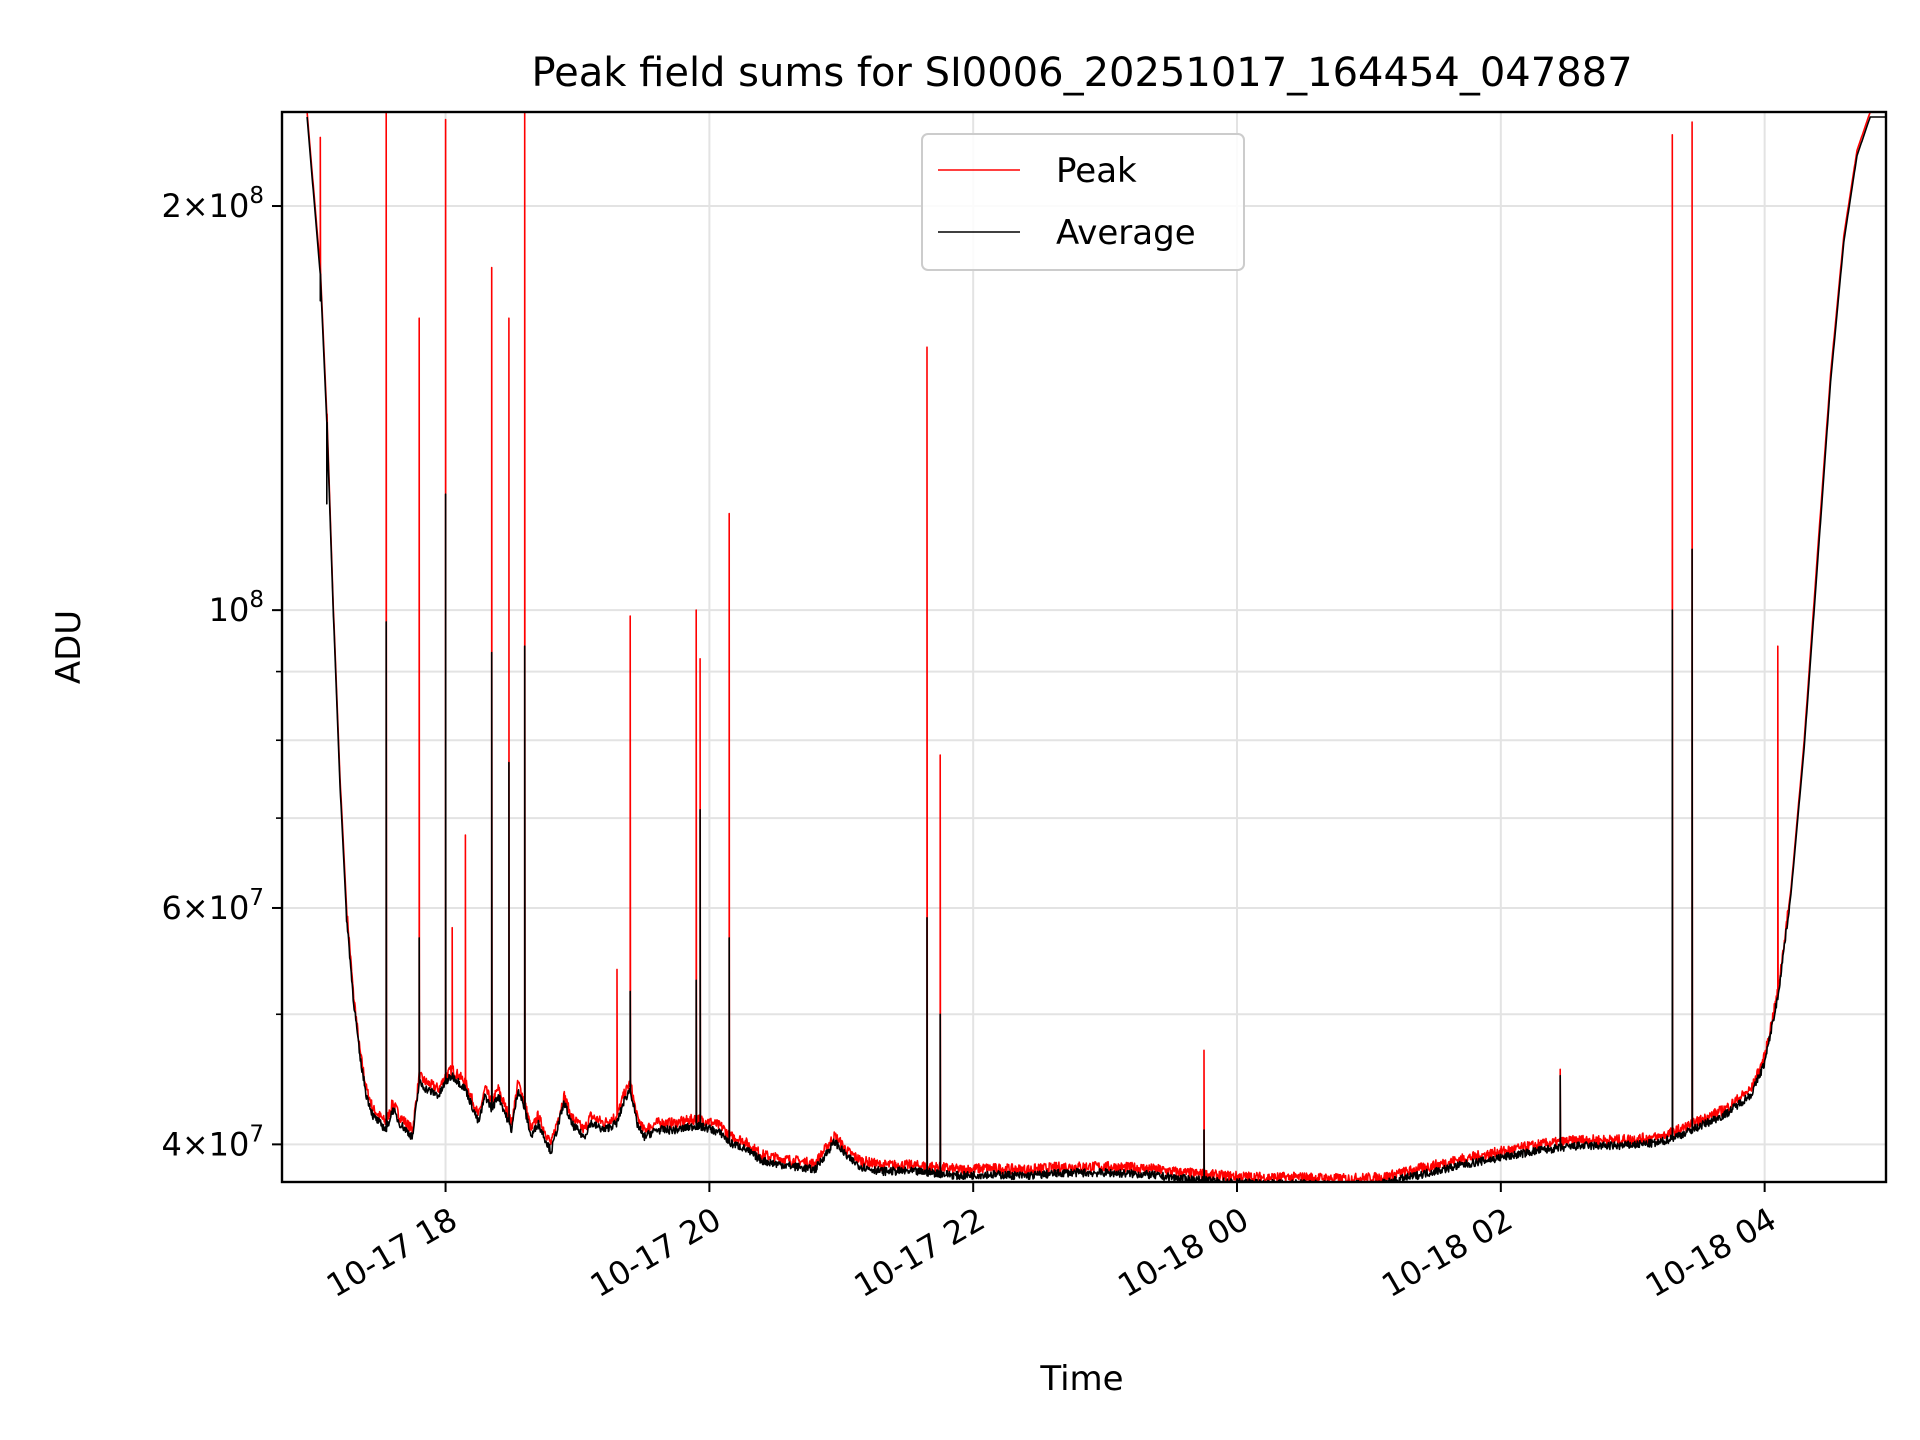 This screenshot has height=1440, width=1920. I want to click on legend: Peak Average, so click(1083, 202).